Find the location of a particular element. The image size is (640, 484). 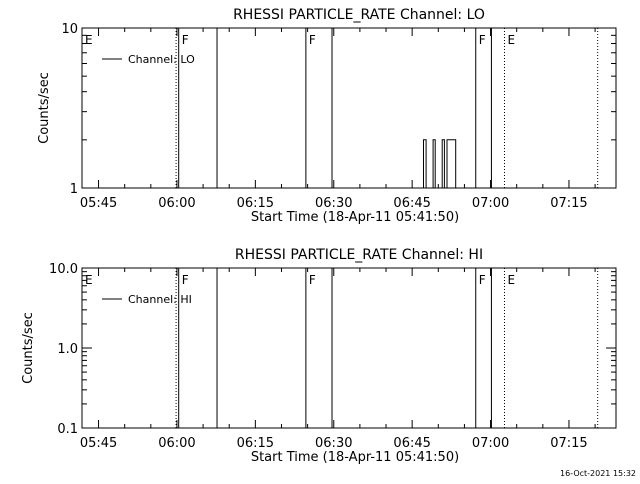

legend-entry: Channel: HI is located at coordinates (160, 299).